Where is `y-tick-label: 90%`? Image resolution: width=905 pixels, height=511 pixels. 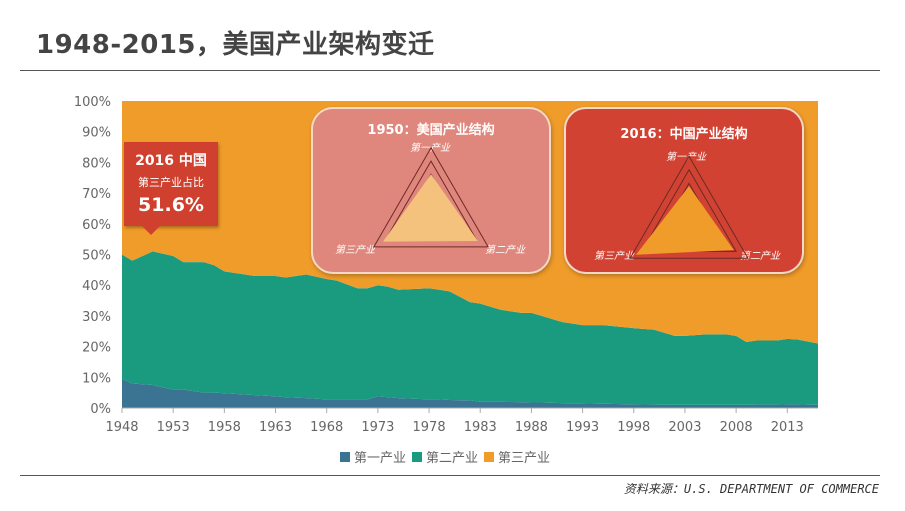 y-tick-label: 90% is located at coordinates (96, 133).